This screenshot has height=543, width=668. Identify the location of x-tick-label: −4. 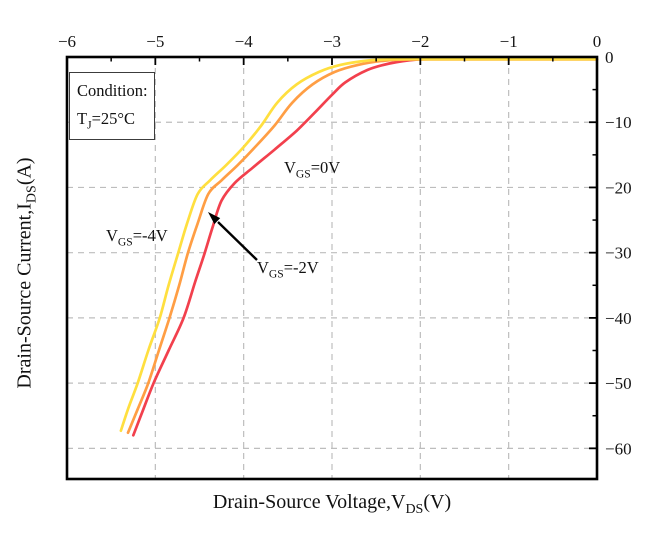
(244, 41).